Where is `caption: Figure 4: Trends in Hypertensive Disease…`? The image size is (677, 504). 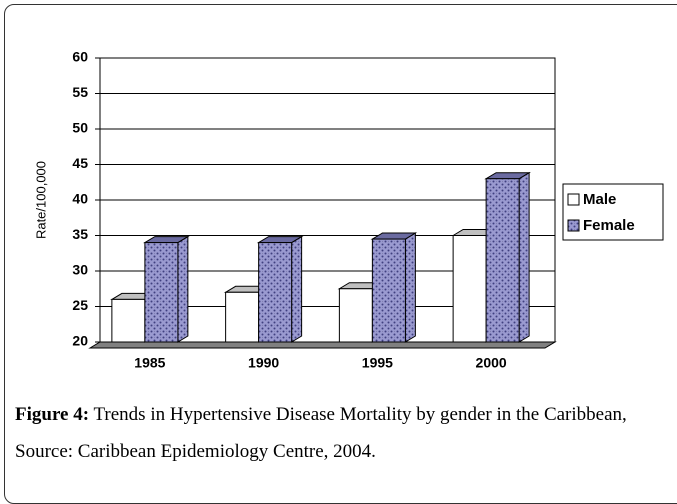
caption: Figure 4: Trends in Hypertensive Disease… is located at coordinates (345, 433).